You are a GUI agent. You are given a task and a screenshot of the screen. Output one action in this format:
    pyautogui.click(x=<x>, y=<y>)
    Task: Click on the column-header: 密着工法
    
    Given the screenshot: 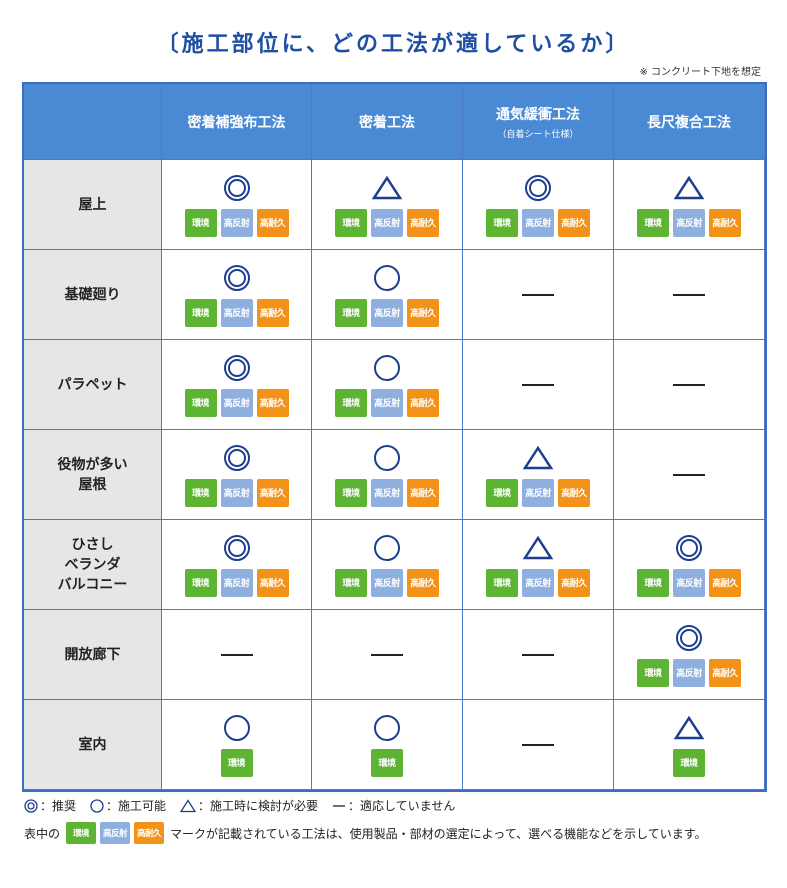 What is the action you would take?
    pyautogui.click(x=387, y=122)
    